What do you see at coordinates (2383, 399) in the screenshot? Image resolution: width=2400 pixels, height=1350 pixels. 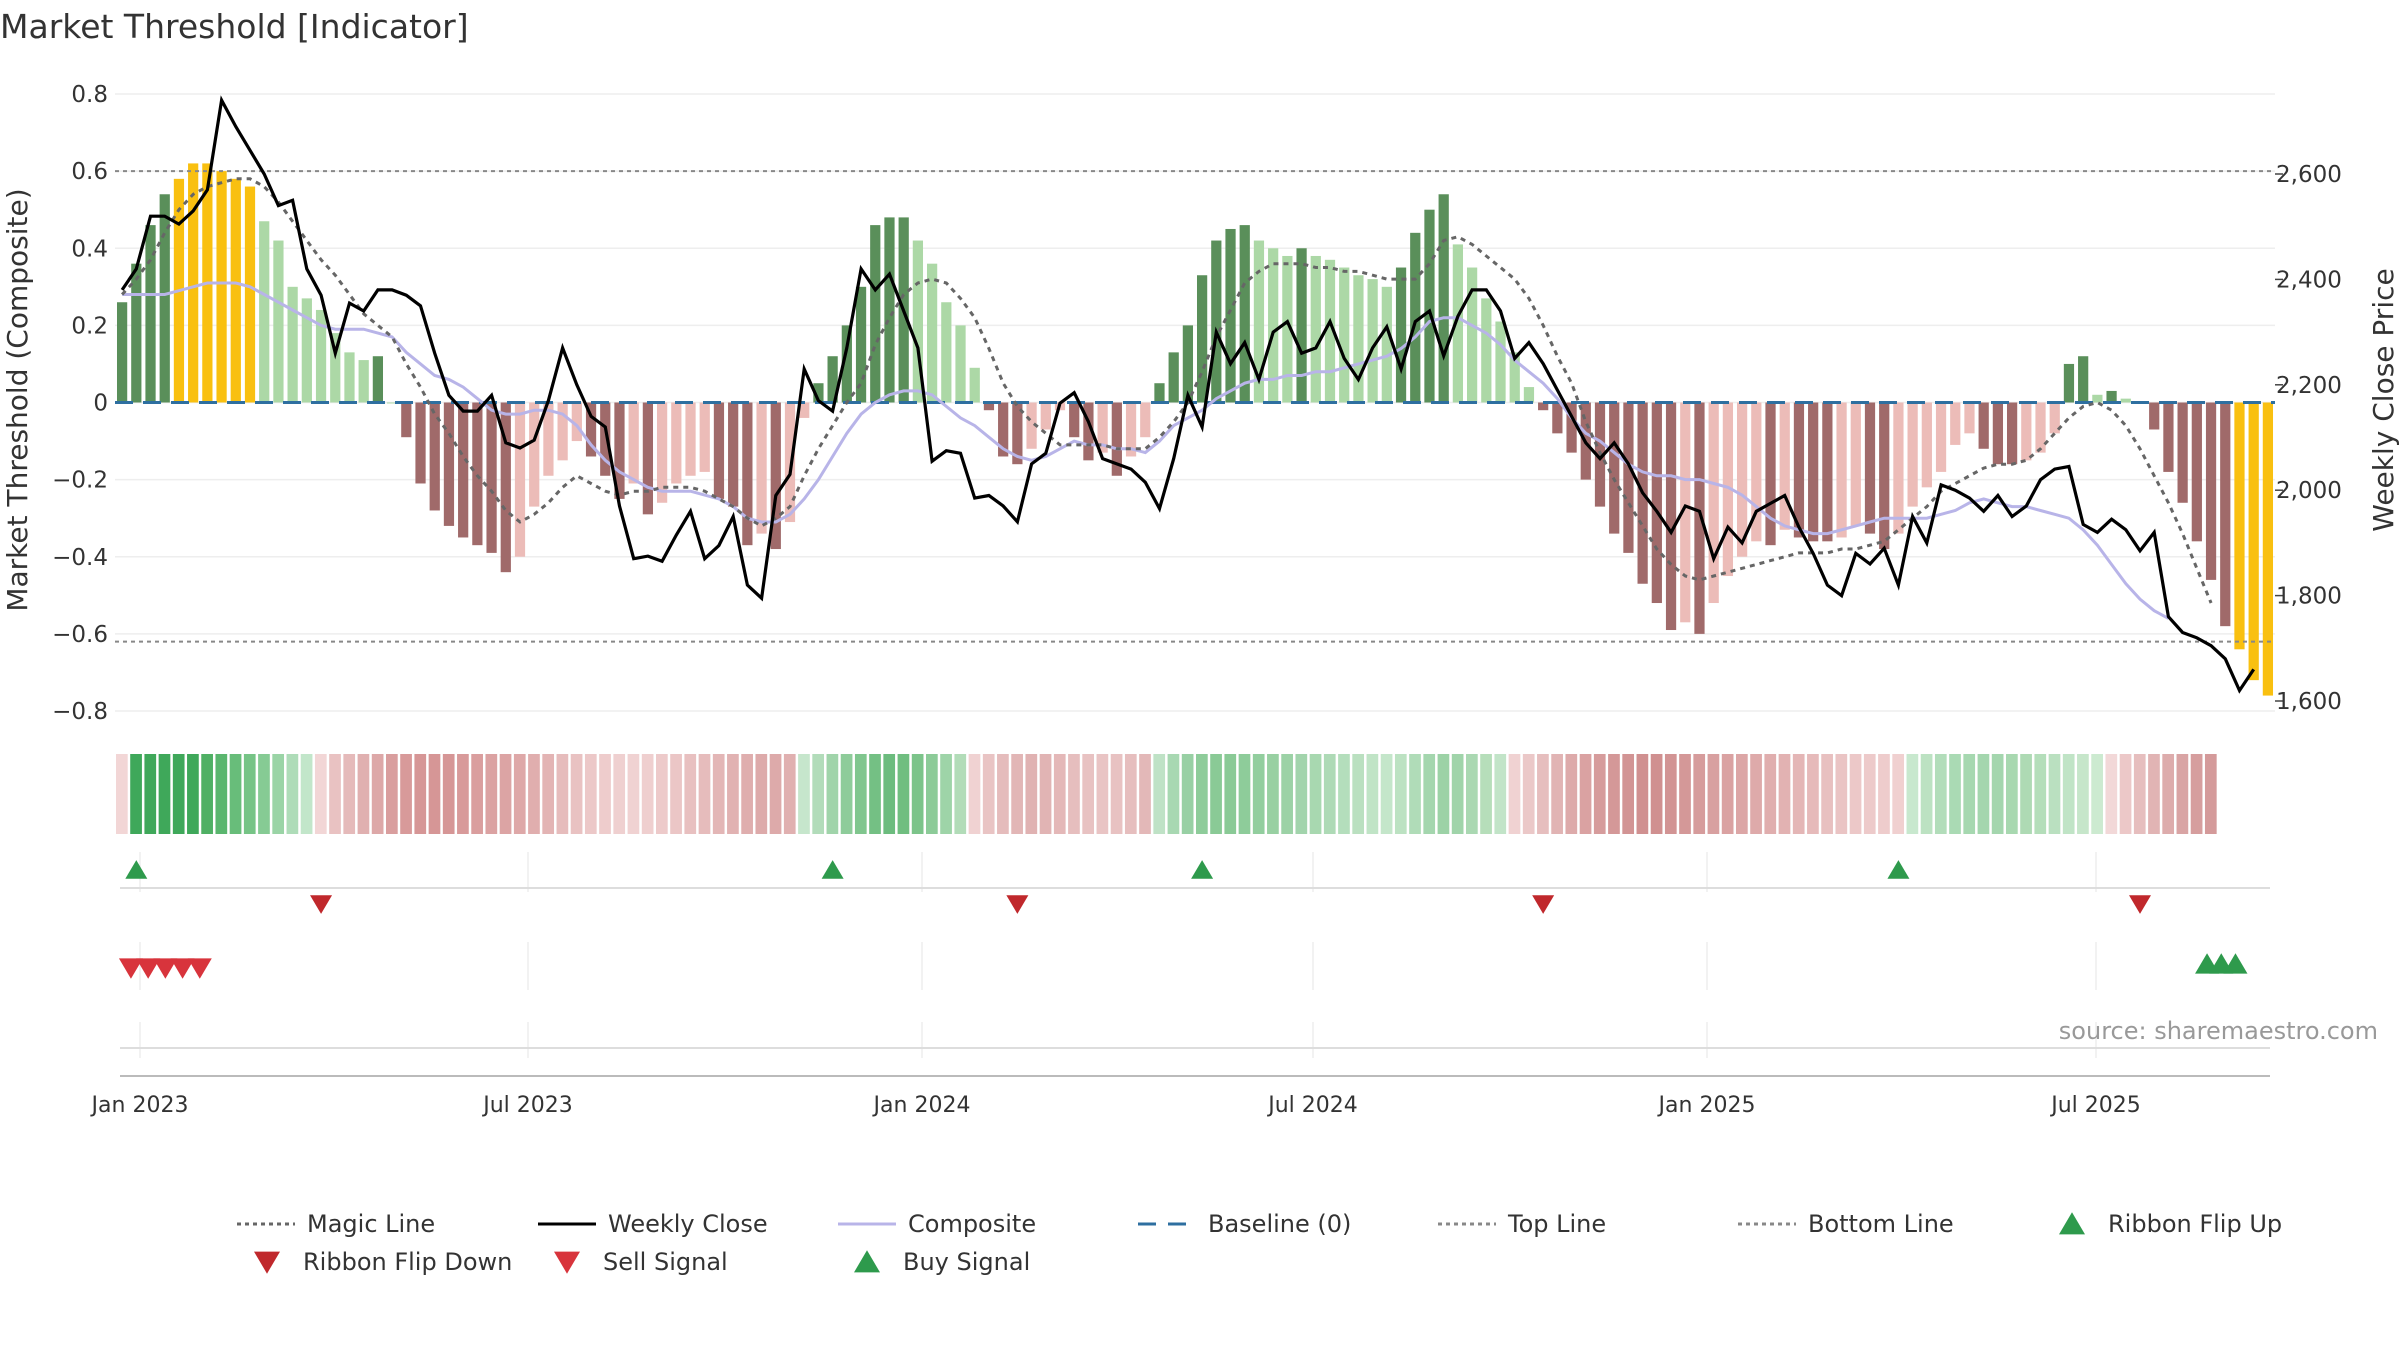 I see `y2-axis-title: Weekly Close Price` at bounding box center [2383, 399].